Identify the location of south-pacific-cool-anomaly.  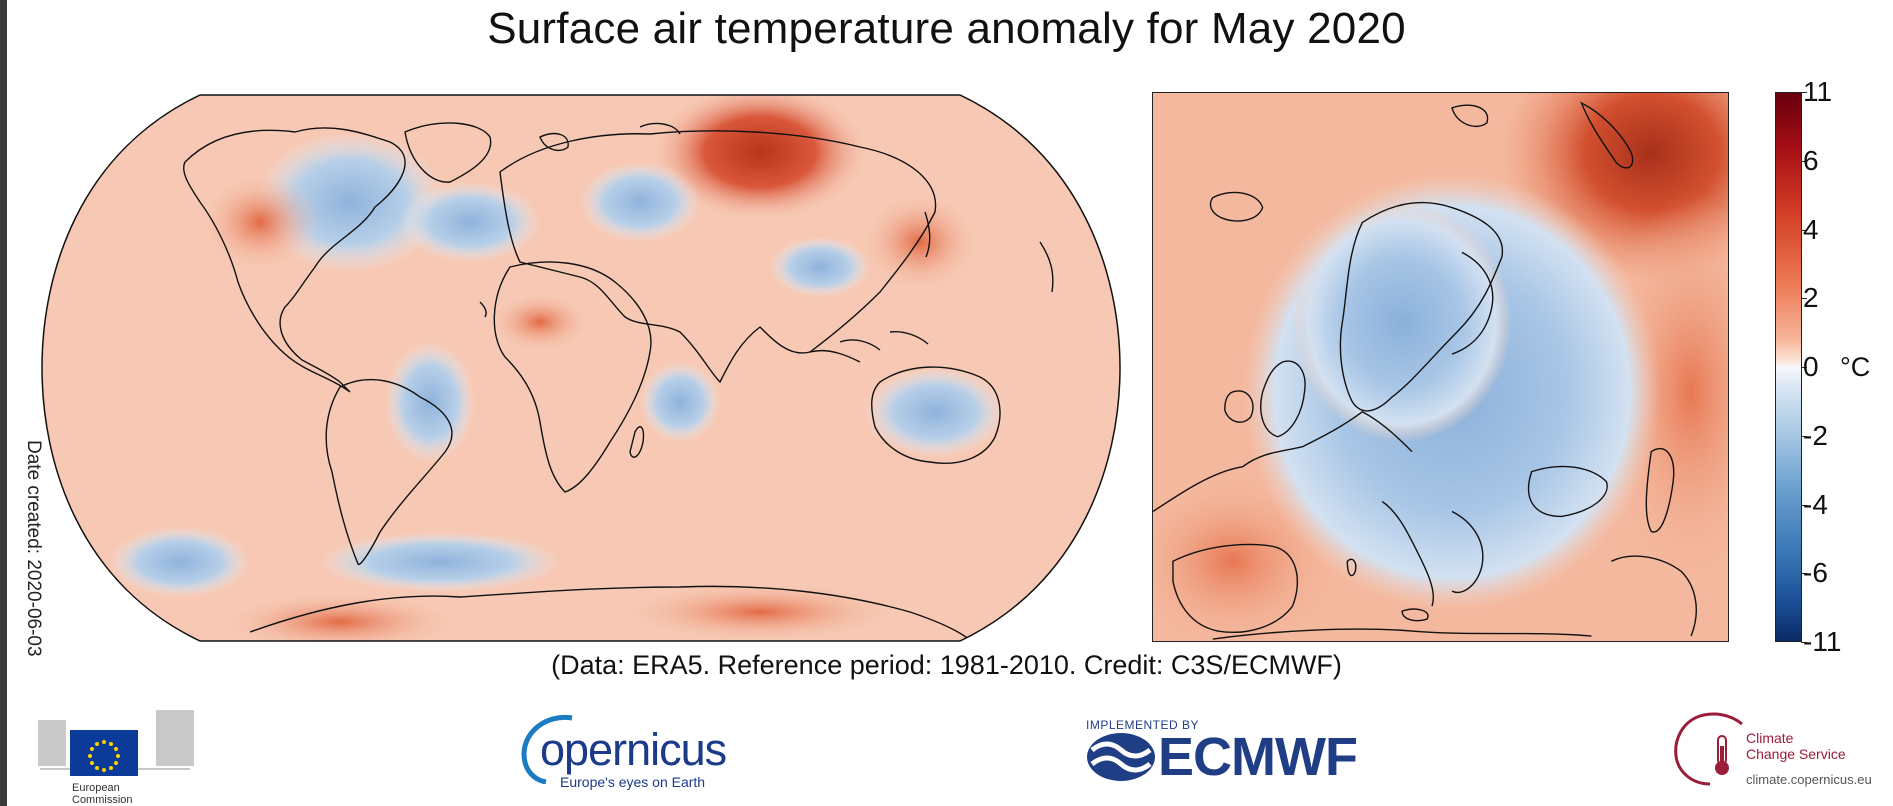
(180, 562).